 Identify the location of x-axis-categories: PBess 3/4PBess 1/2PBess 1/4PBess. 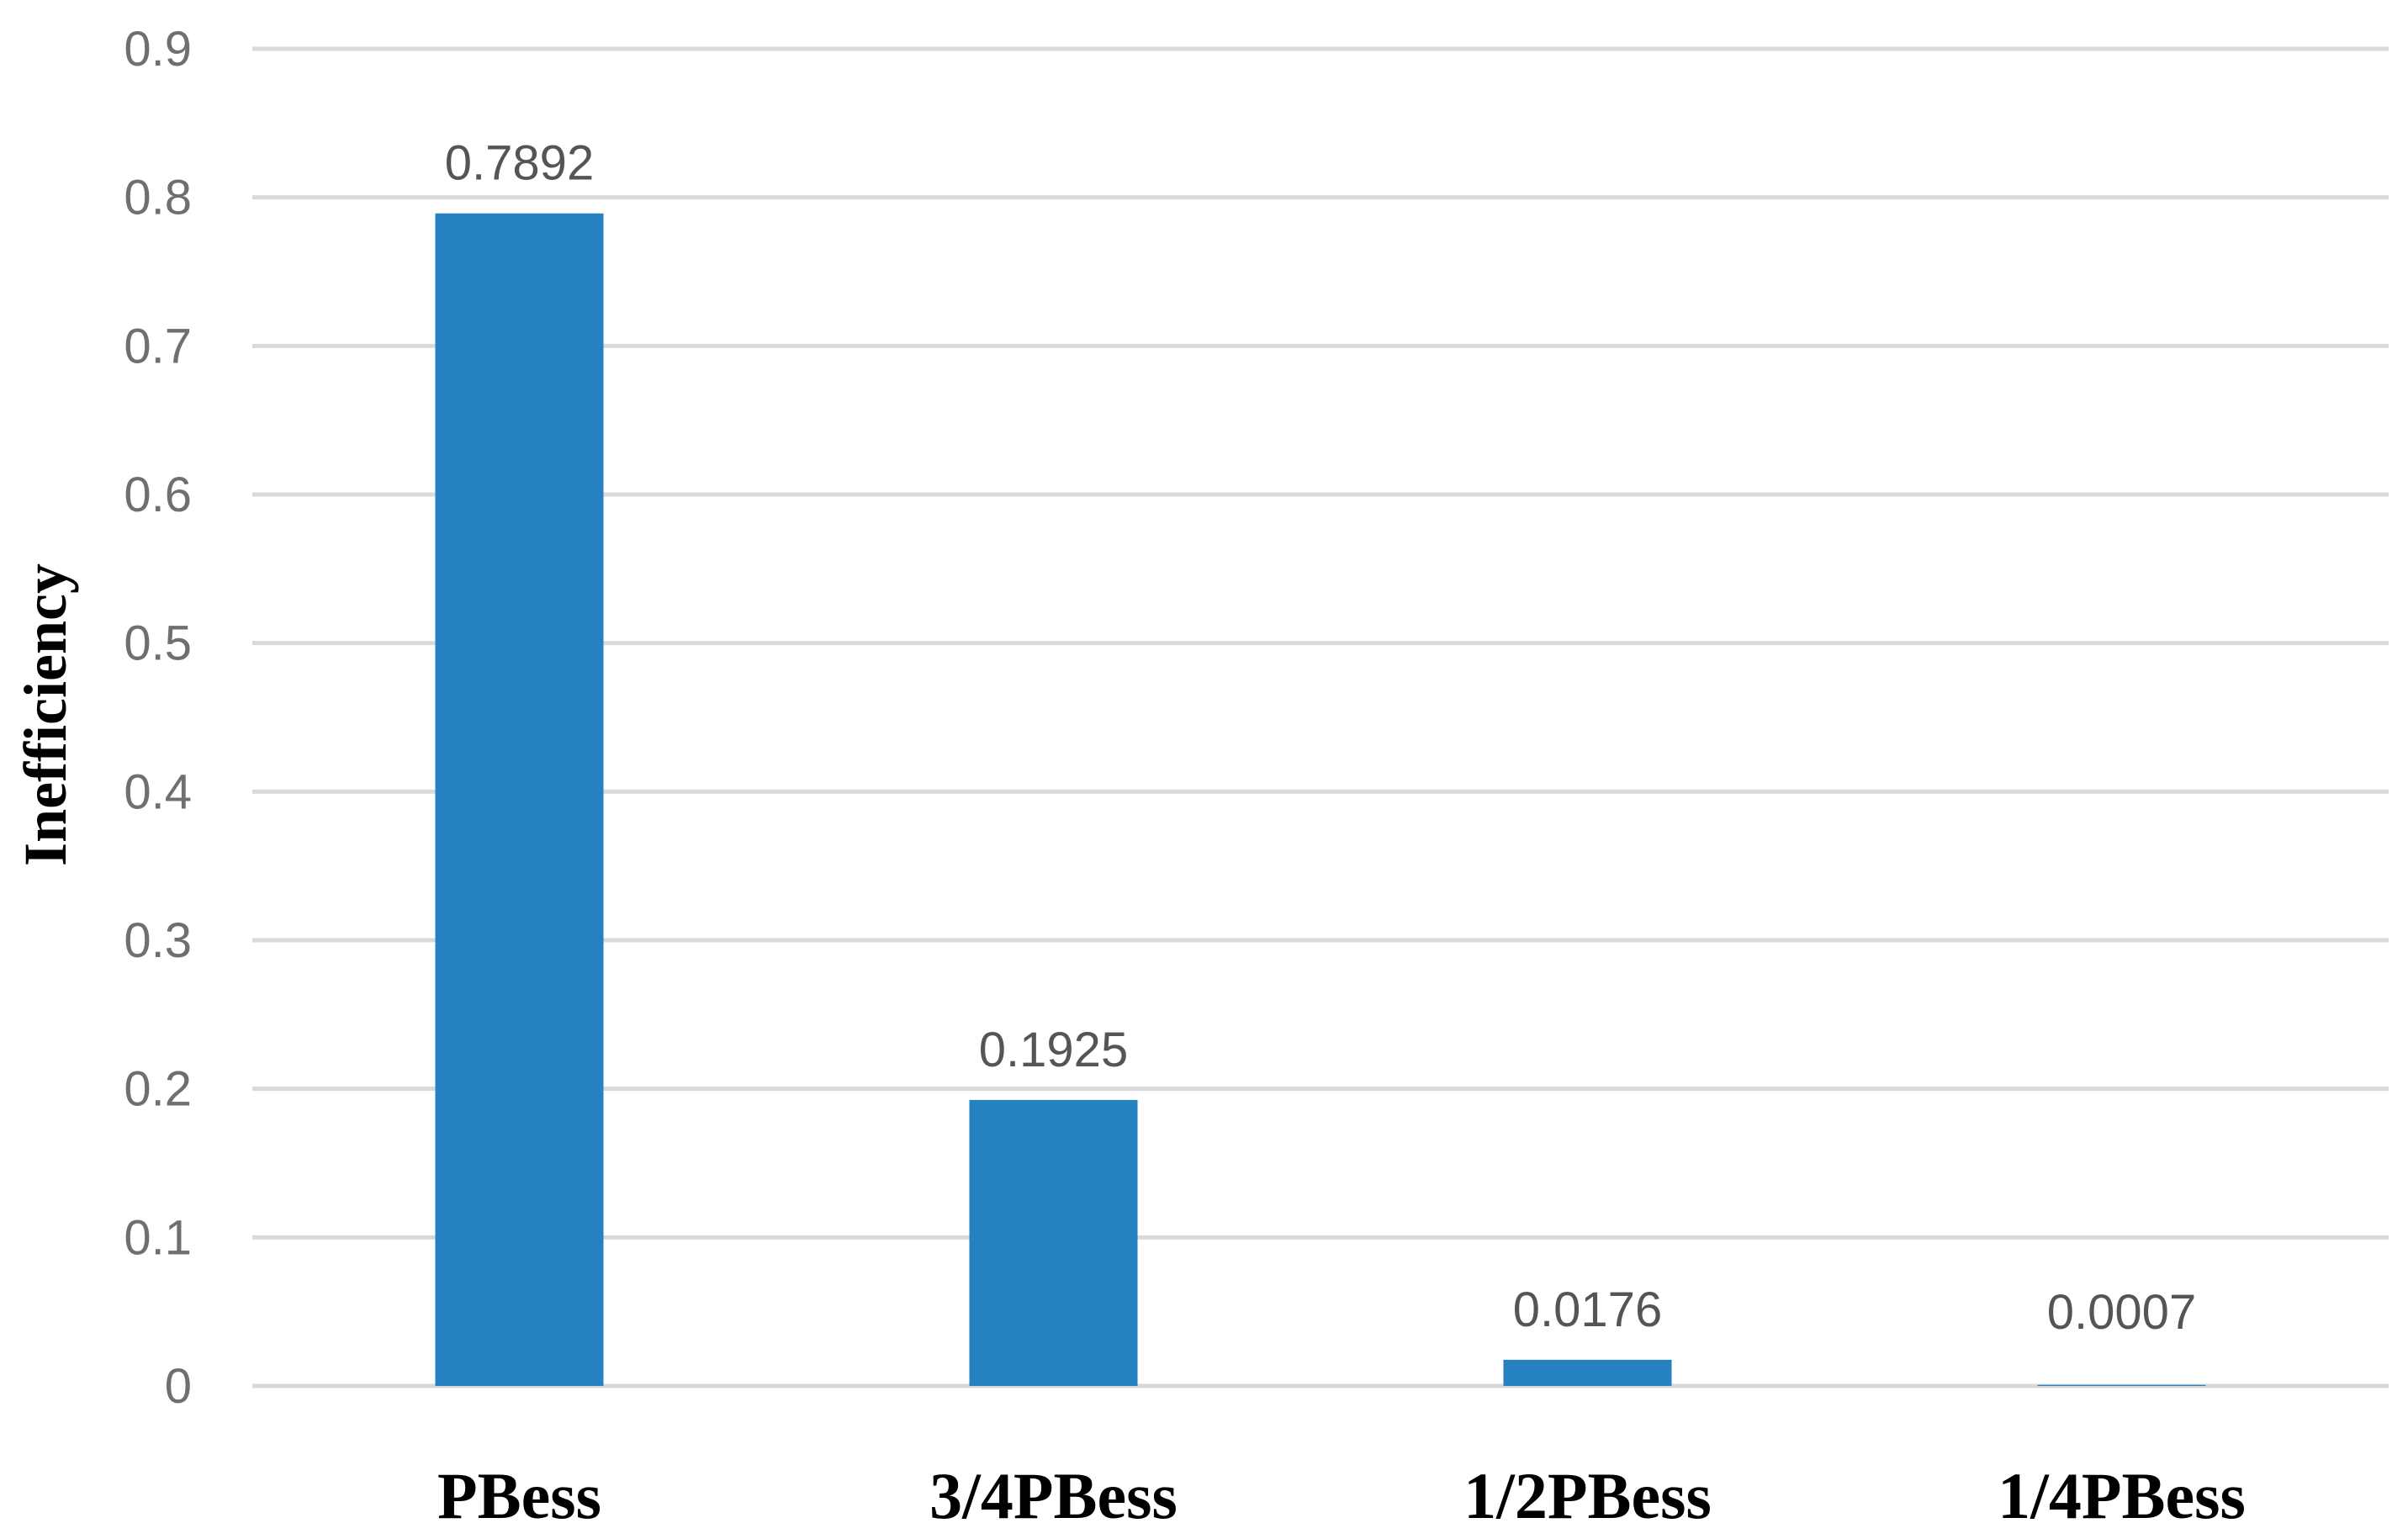
(1341, 1495).